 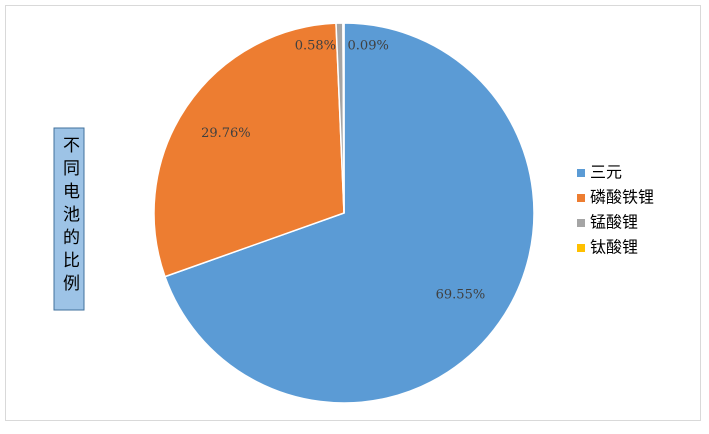 What do you see at coordinates (606, 172) in the screenshot?
I see `legend-label: 三元` at bounding box center [606, 172].